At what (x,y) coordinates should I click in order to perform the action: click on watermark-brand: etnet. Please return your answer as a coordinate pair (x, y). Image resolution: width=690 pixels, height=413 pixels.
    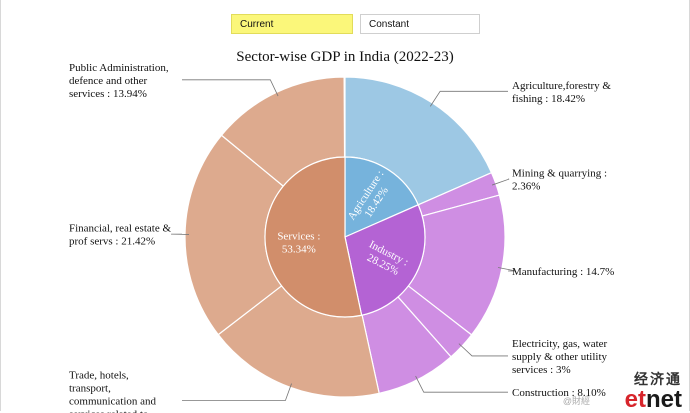
    Looking at the image, I should click on (653, 399).